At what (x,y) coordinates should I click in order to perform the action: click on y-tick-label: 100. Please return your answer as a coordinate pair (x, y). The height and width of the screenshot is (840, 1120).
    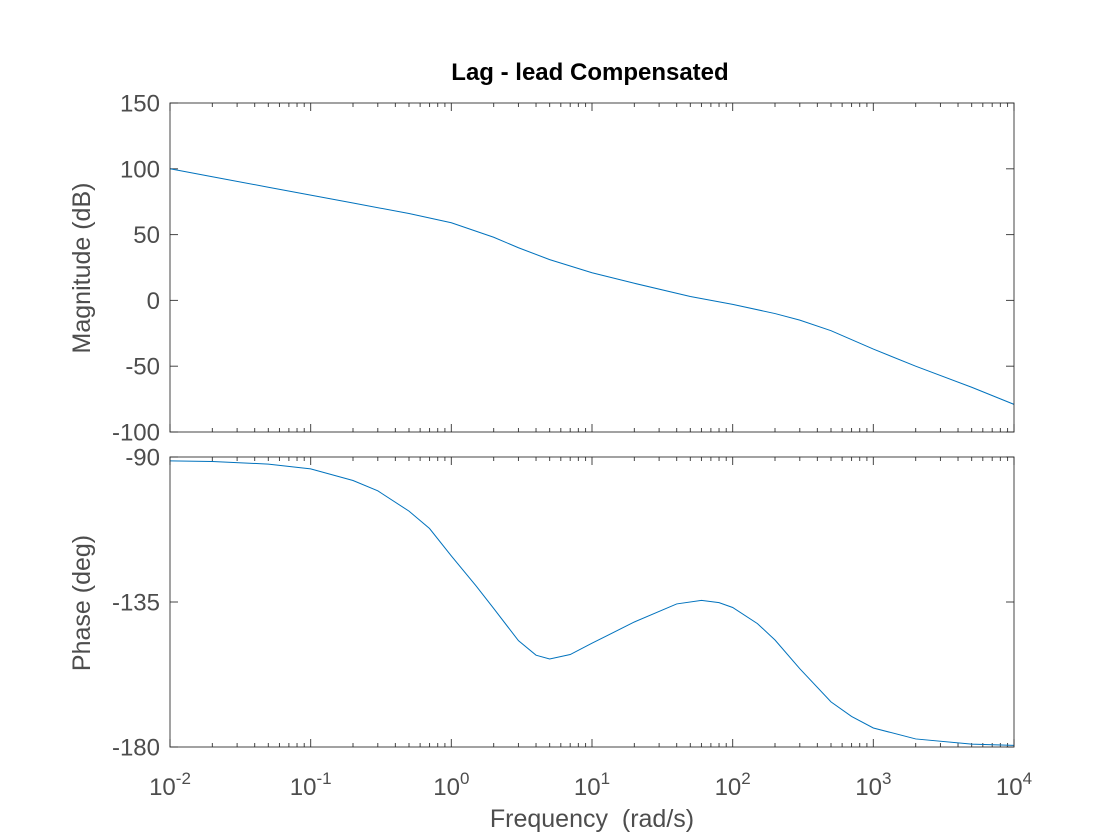
    Looking at the image, I should click on (140, 169).